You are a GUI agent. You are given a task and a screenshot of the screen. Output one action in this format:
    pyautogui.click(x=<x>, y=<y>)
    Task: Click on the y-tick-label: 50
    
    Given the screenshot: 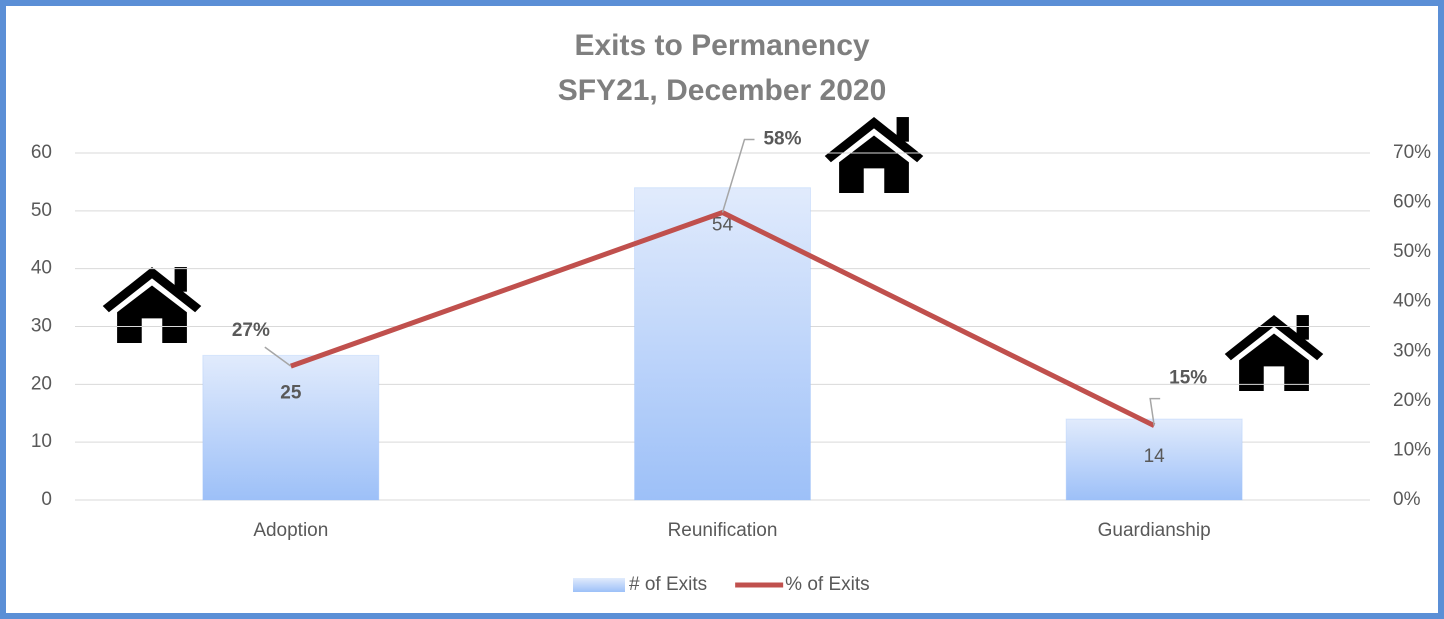 What is the action you would take?
    pyautogui.click(x=41, y=210)
    